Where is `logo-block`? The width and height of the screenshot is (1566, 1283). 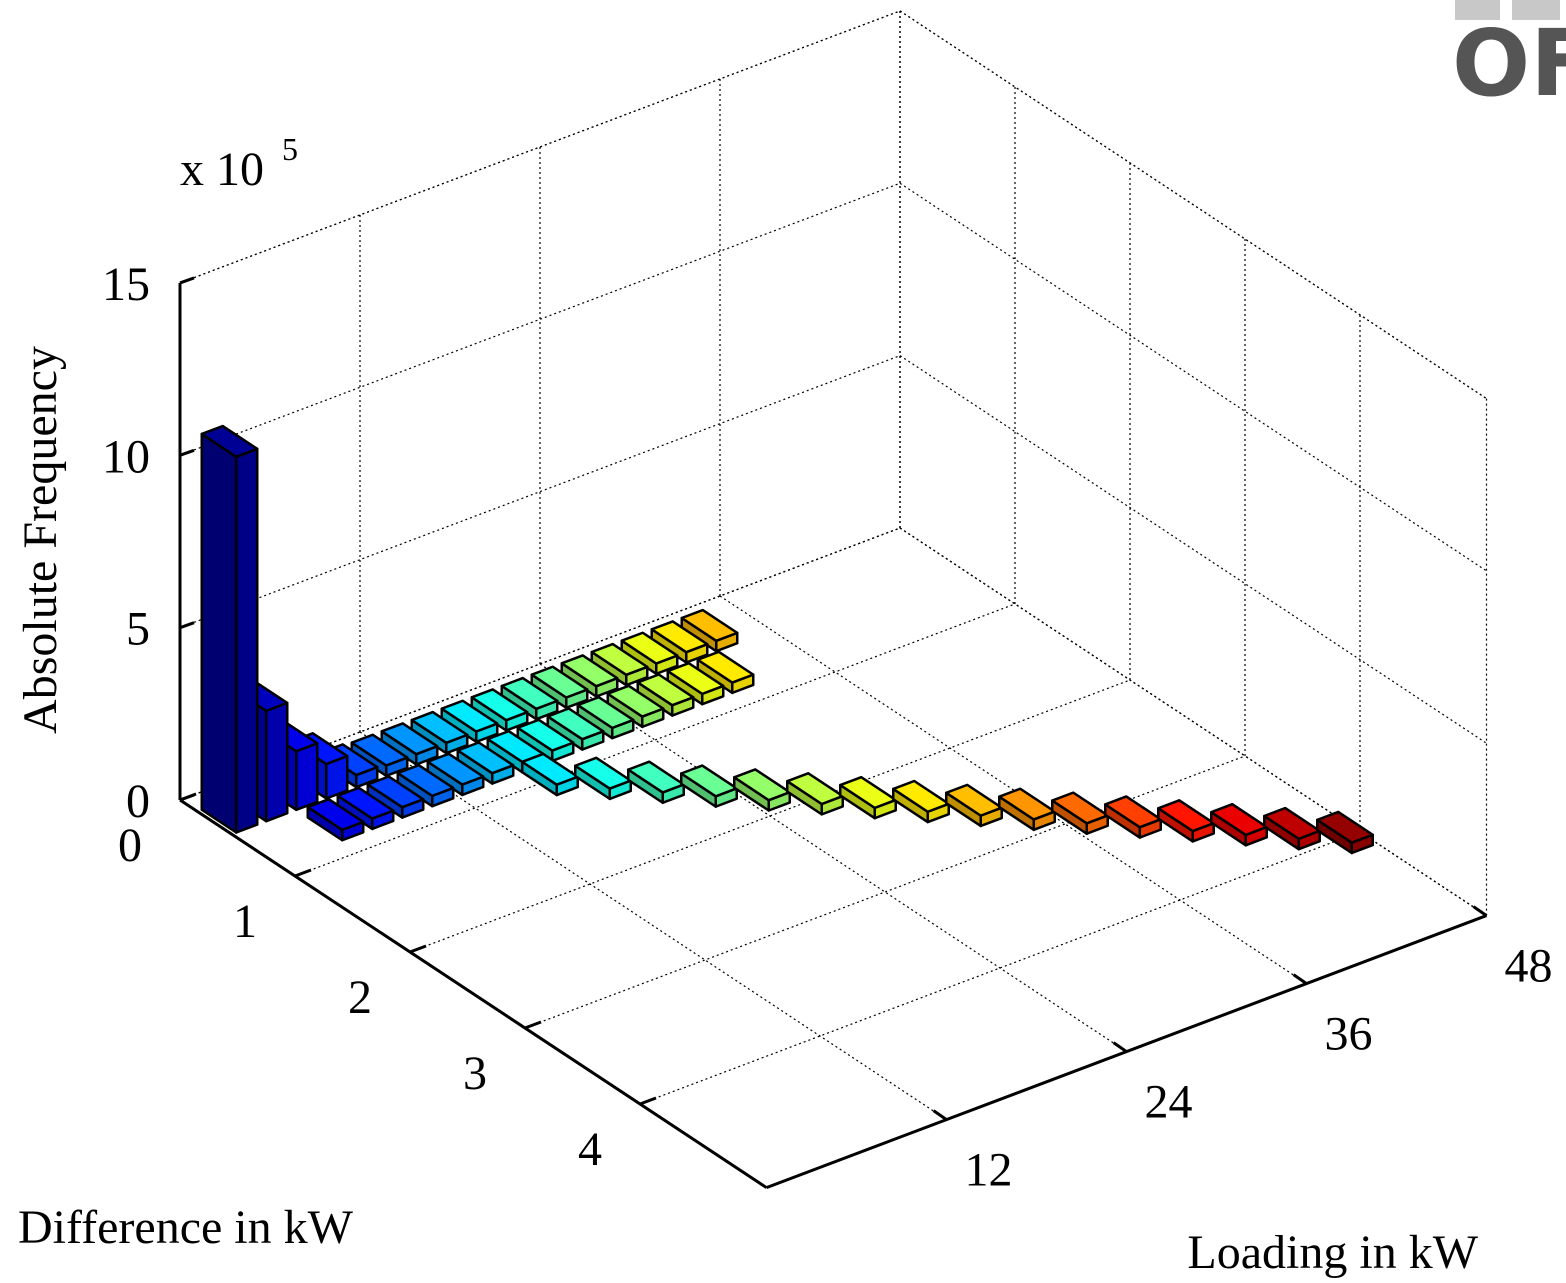 logo-block is located at coordinates (1477, 10).